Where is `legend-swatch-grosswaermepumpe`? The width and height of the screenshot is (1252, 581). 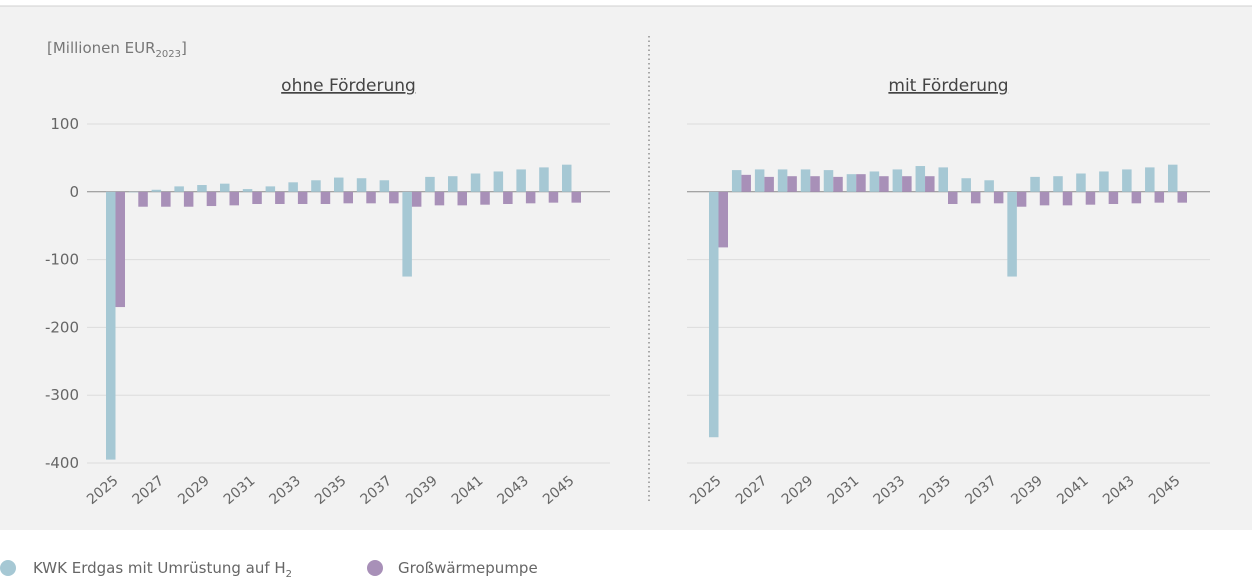 legend-swatch-grosswaermepumpe is located at coordinates (375, 568).